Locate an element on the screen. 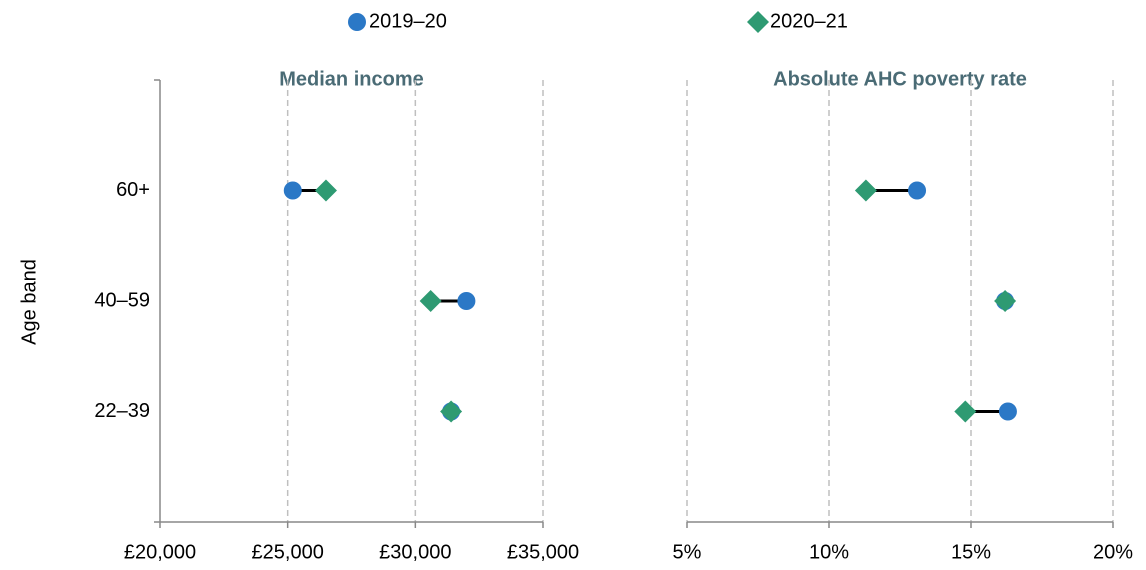 This screenshot has height=570, width=1146. x-tick-label: 15% is located at coordinates (971, 552).